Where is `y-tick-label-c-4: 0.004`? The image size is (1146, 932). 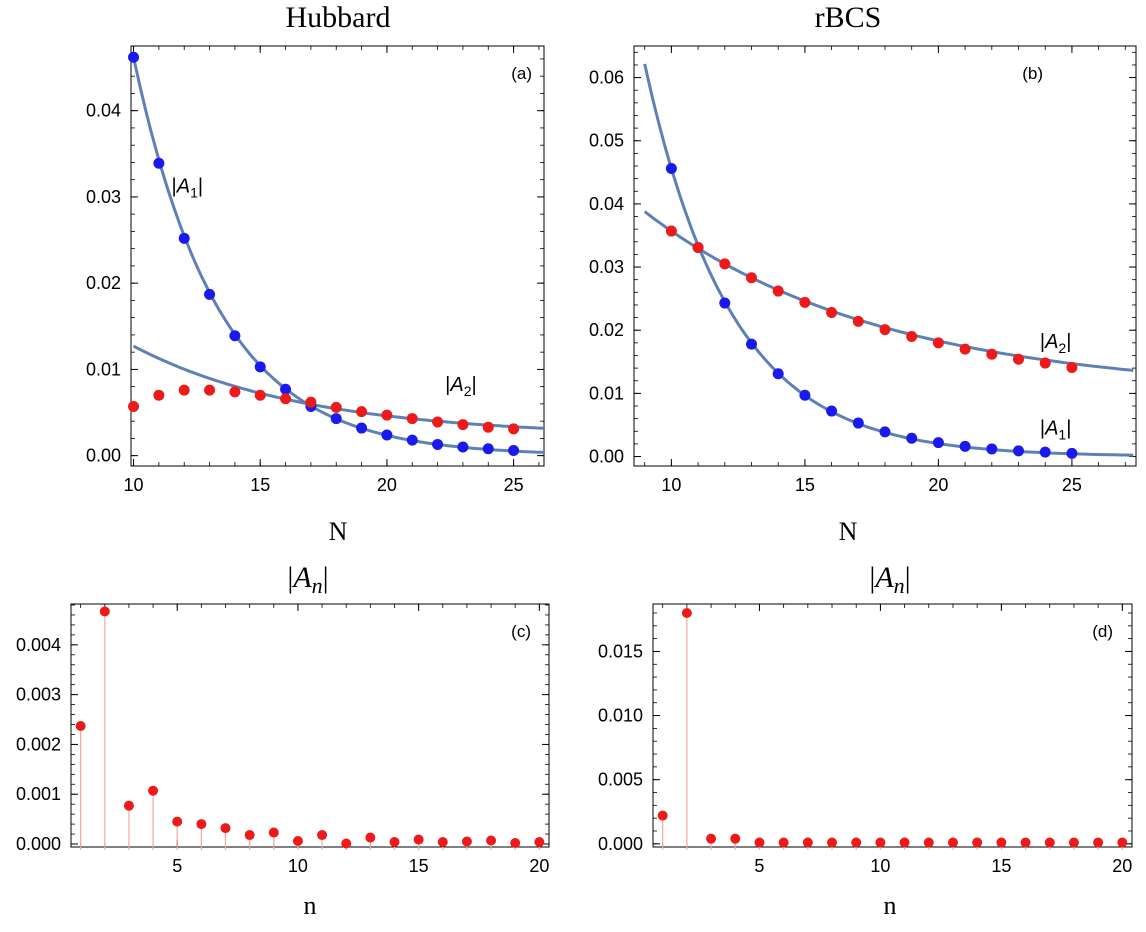
y-tick-label-c-4: 0.004 is located at coordinates (38, 645).